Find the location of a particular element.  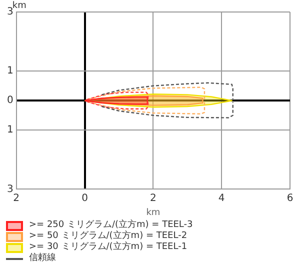

x-tick-label: 0 is located at coordinates (85, 198).